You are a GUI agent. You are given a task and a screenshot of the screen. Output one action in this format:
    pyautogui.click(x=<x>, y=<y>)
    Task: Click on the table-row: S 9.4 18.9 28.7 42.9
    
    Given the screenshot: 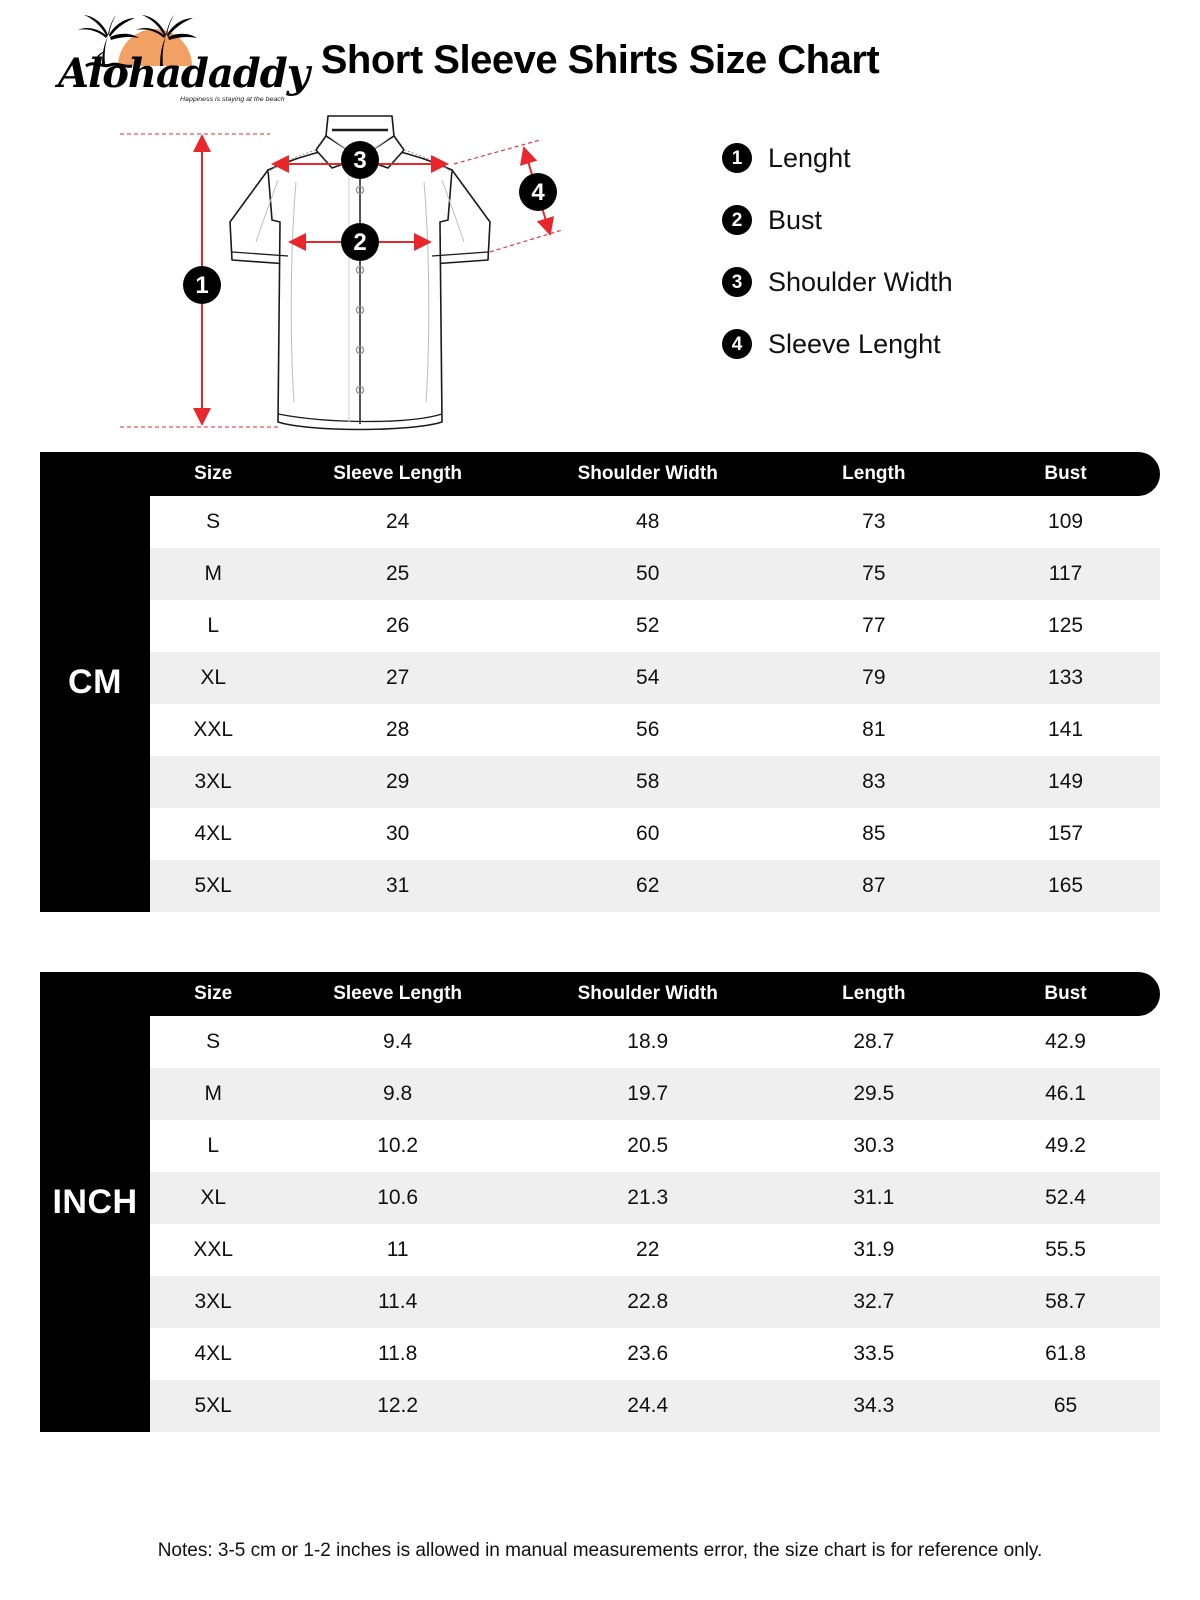 What is the action you would take?
    pyautogui.click(x=655, y=1042)
    